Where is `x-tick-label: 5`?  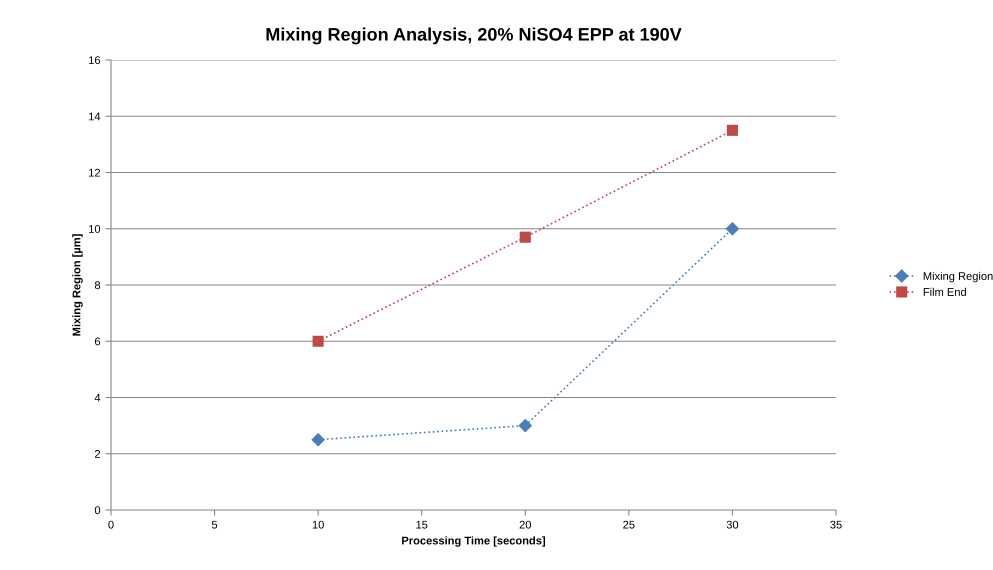
x-tick-label: 5 is located at coordinates (215, 524).